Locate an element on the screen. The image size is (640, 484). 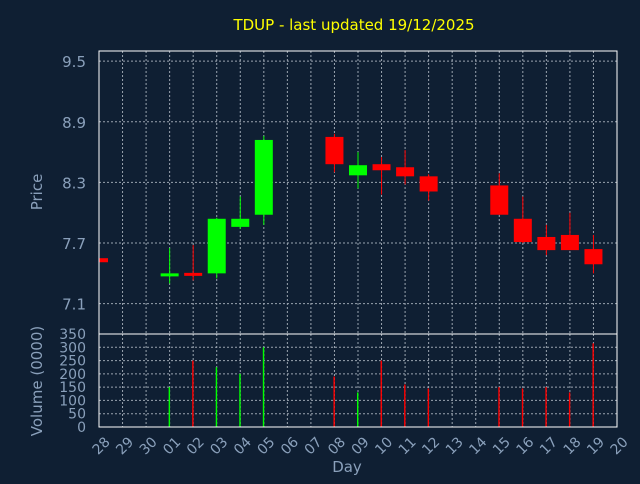
price-axis-ticks: 7.1 7.7 8.3 8.9 9.5 is located at coordinates (74, 183).